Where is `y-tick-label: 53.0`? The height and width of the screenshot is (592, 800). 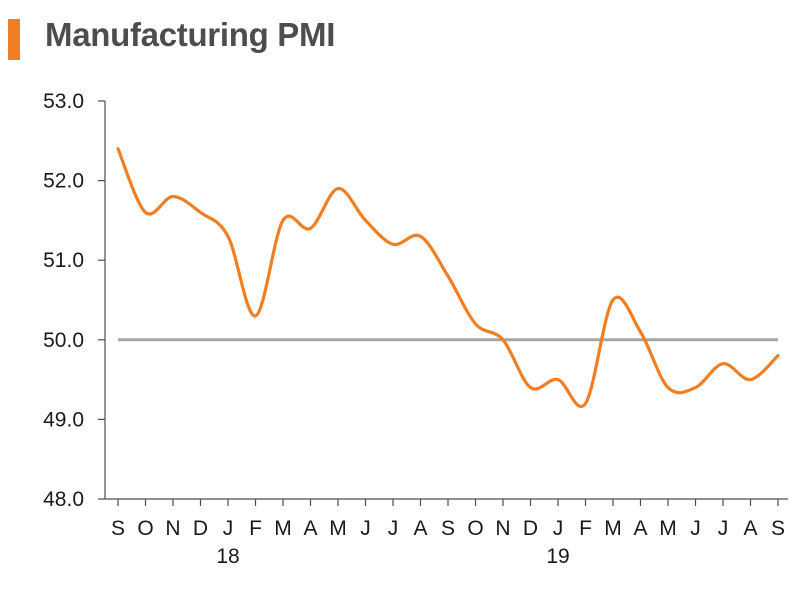 y-tick-label: 53.0 is located at coordinates (63, 101).